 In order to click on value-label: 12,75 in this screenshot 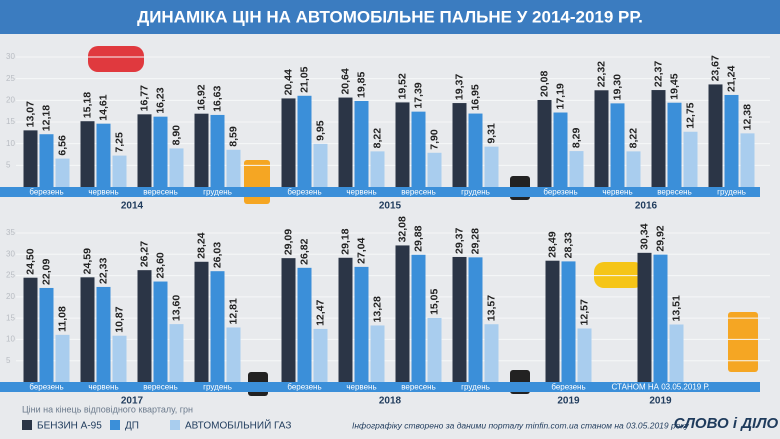, I will do `click(690, 115)`.